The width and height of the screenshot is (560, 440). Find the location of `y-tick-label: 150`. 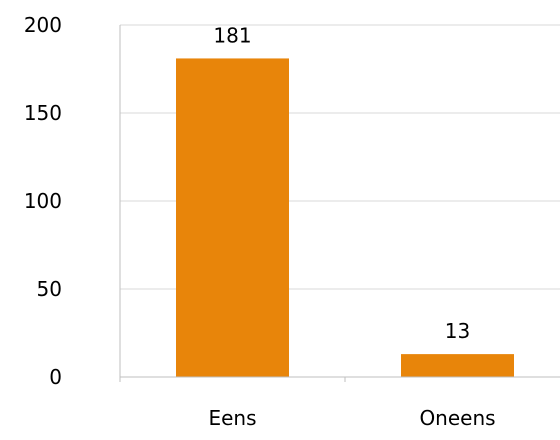

y-tick-label: 150 is located at coordinates (43, 113).